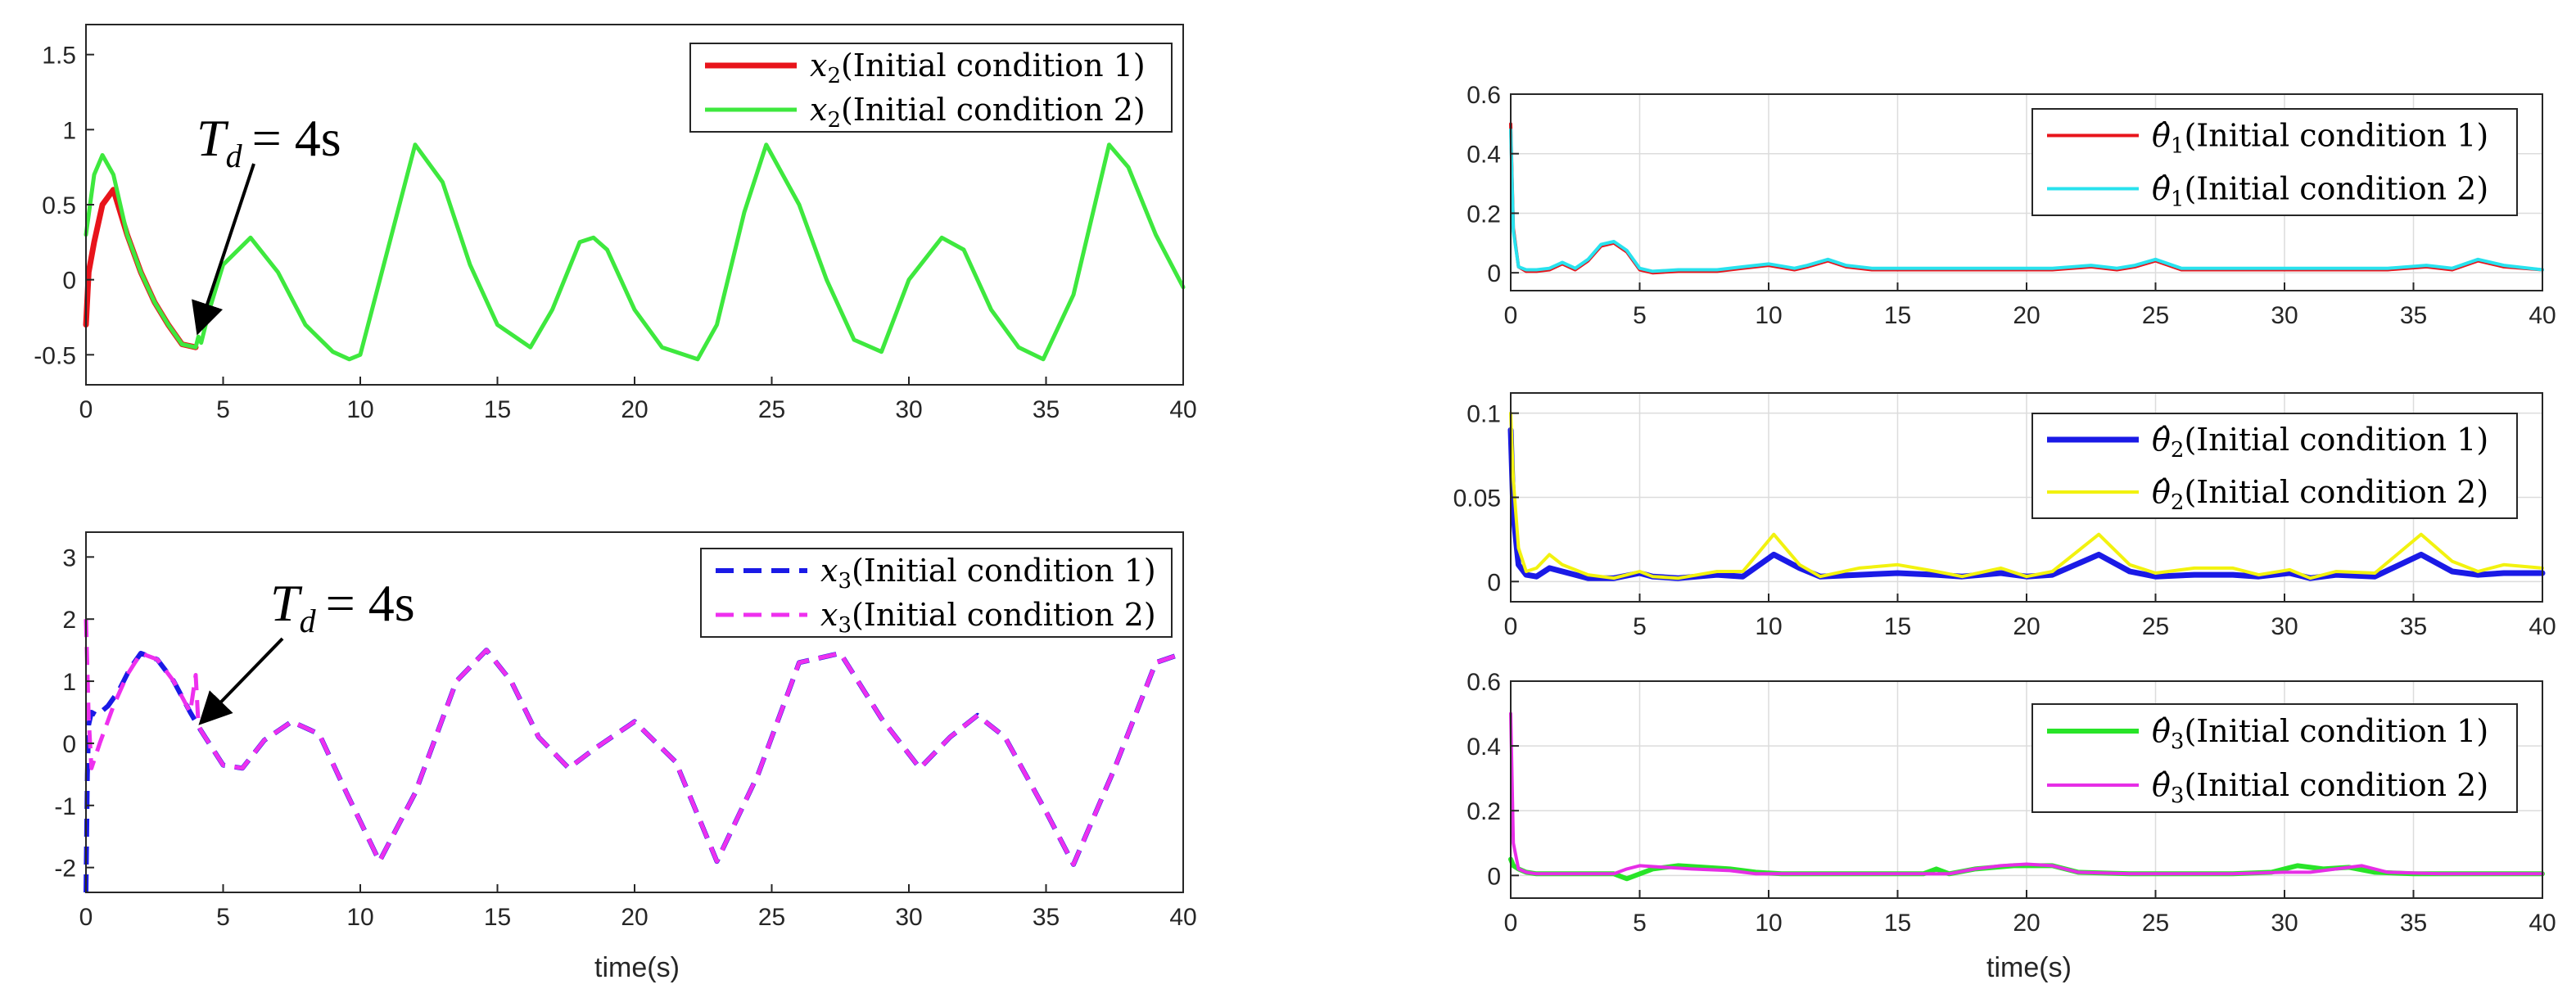 The image size is (2576, 1007). I want to click on theta1-ytick-label: 0.2, so click(1484, 214).